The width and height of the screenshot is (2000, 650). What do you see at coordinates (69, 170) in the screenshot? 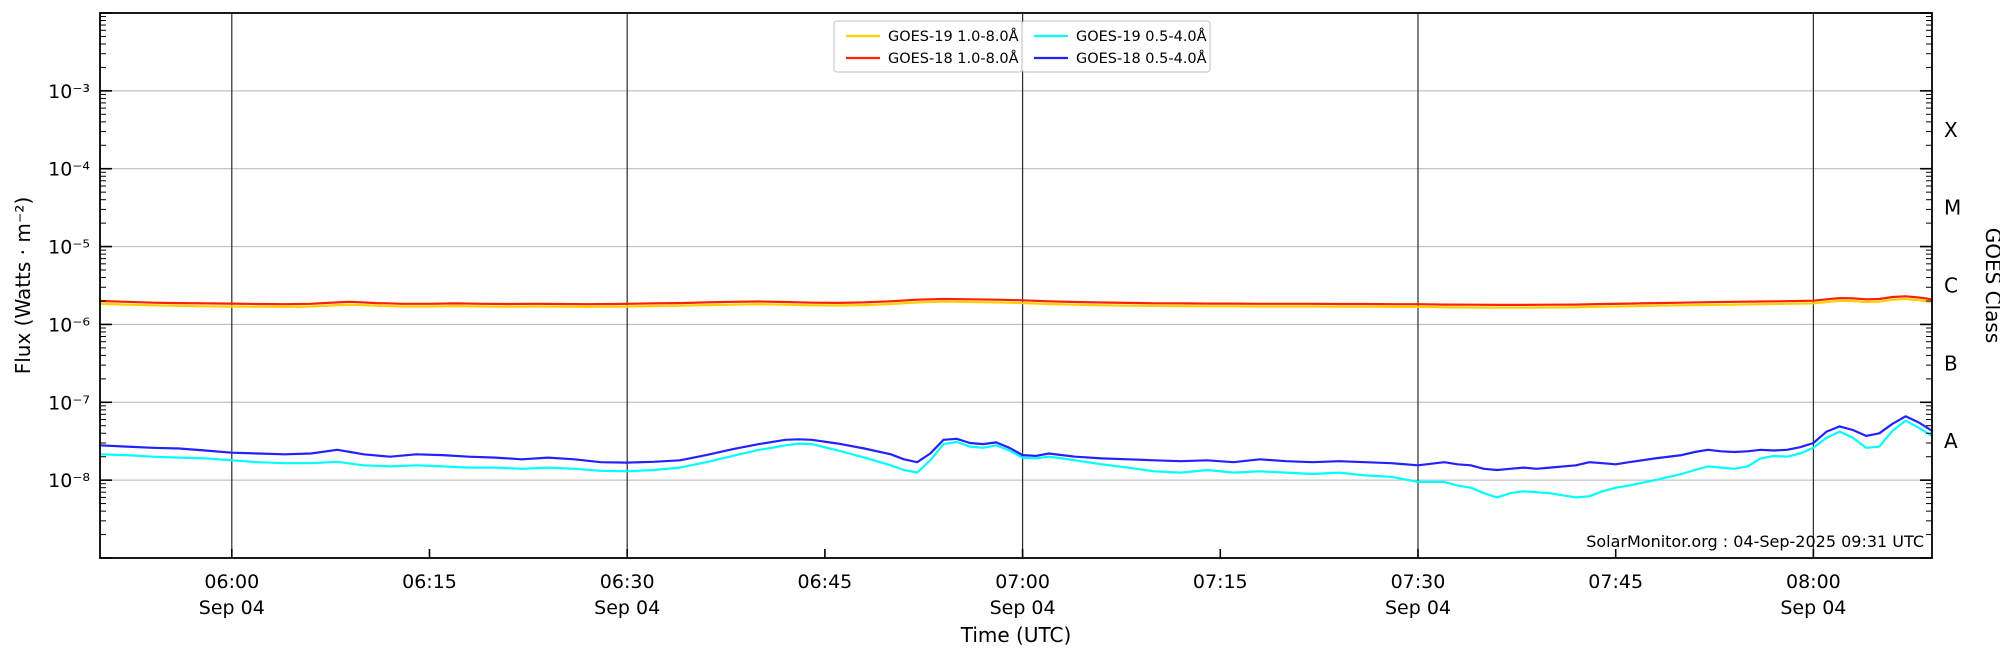
I see `y-tick-label: 10⁻⁴` at bounding box center [69, 170].